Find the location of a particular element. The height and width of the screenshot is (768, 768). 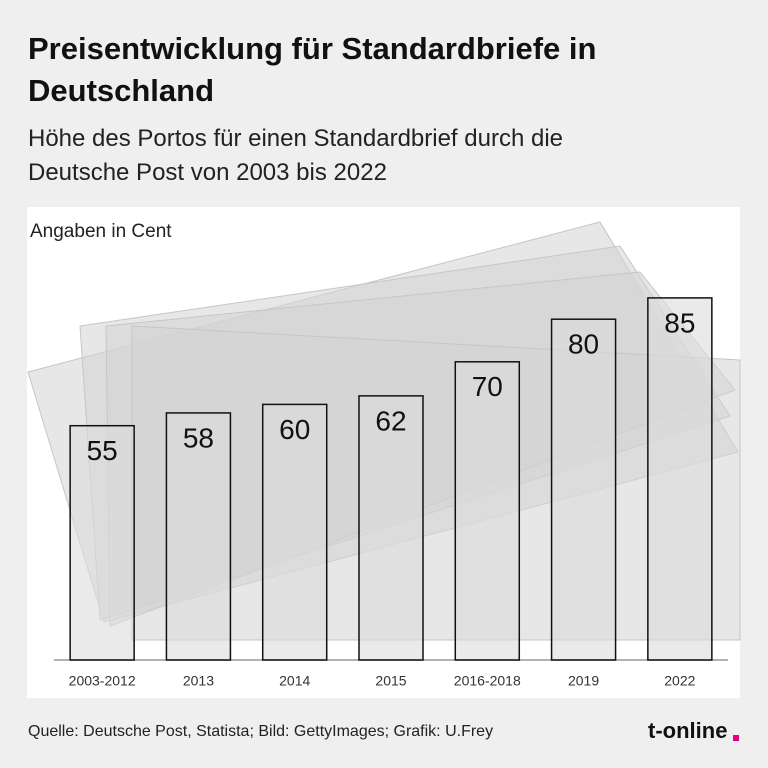

logo: t-online is located at coordinates (688, 730).